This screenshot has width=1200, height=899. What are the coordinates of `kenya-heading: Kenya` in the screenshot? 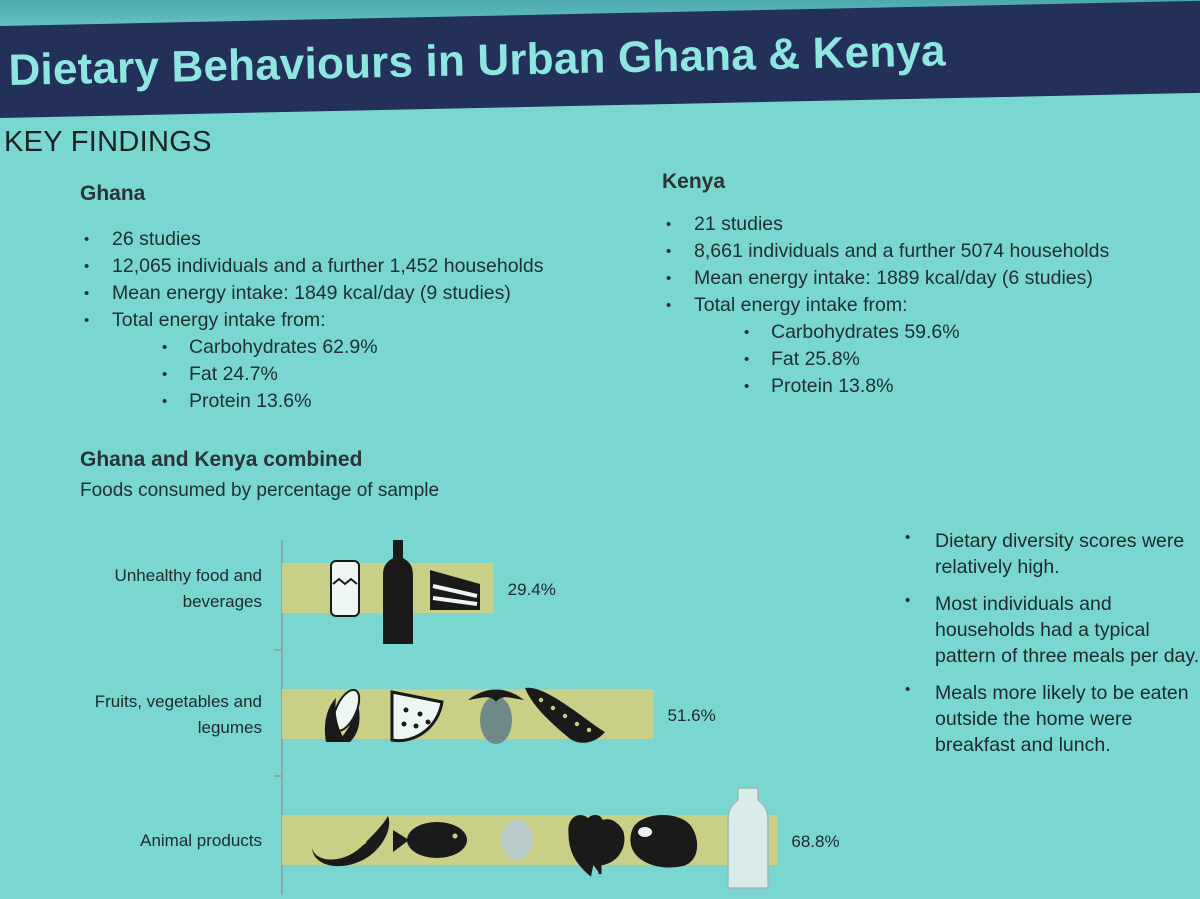 It's located at (694, 181).